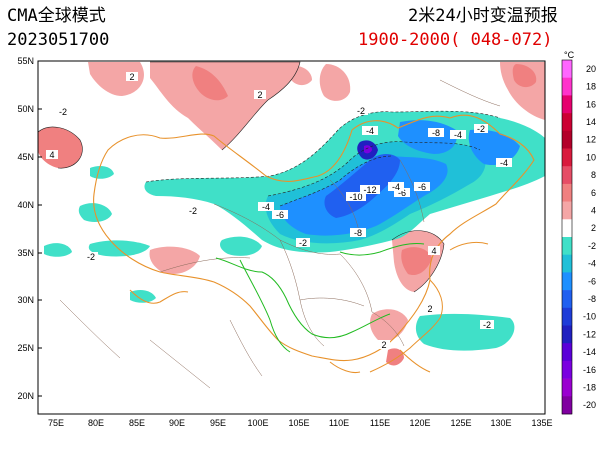 Image resolution: width=600 pixels, height=450 pixels. What do you see at coordinates (483, 16) in the screenshot?
I see `forecast-title: 2米24小时变温预报` at bounding box center [483, 16].